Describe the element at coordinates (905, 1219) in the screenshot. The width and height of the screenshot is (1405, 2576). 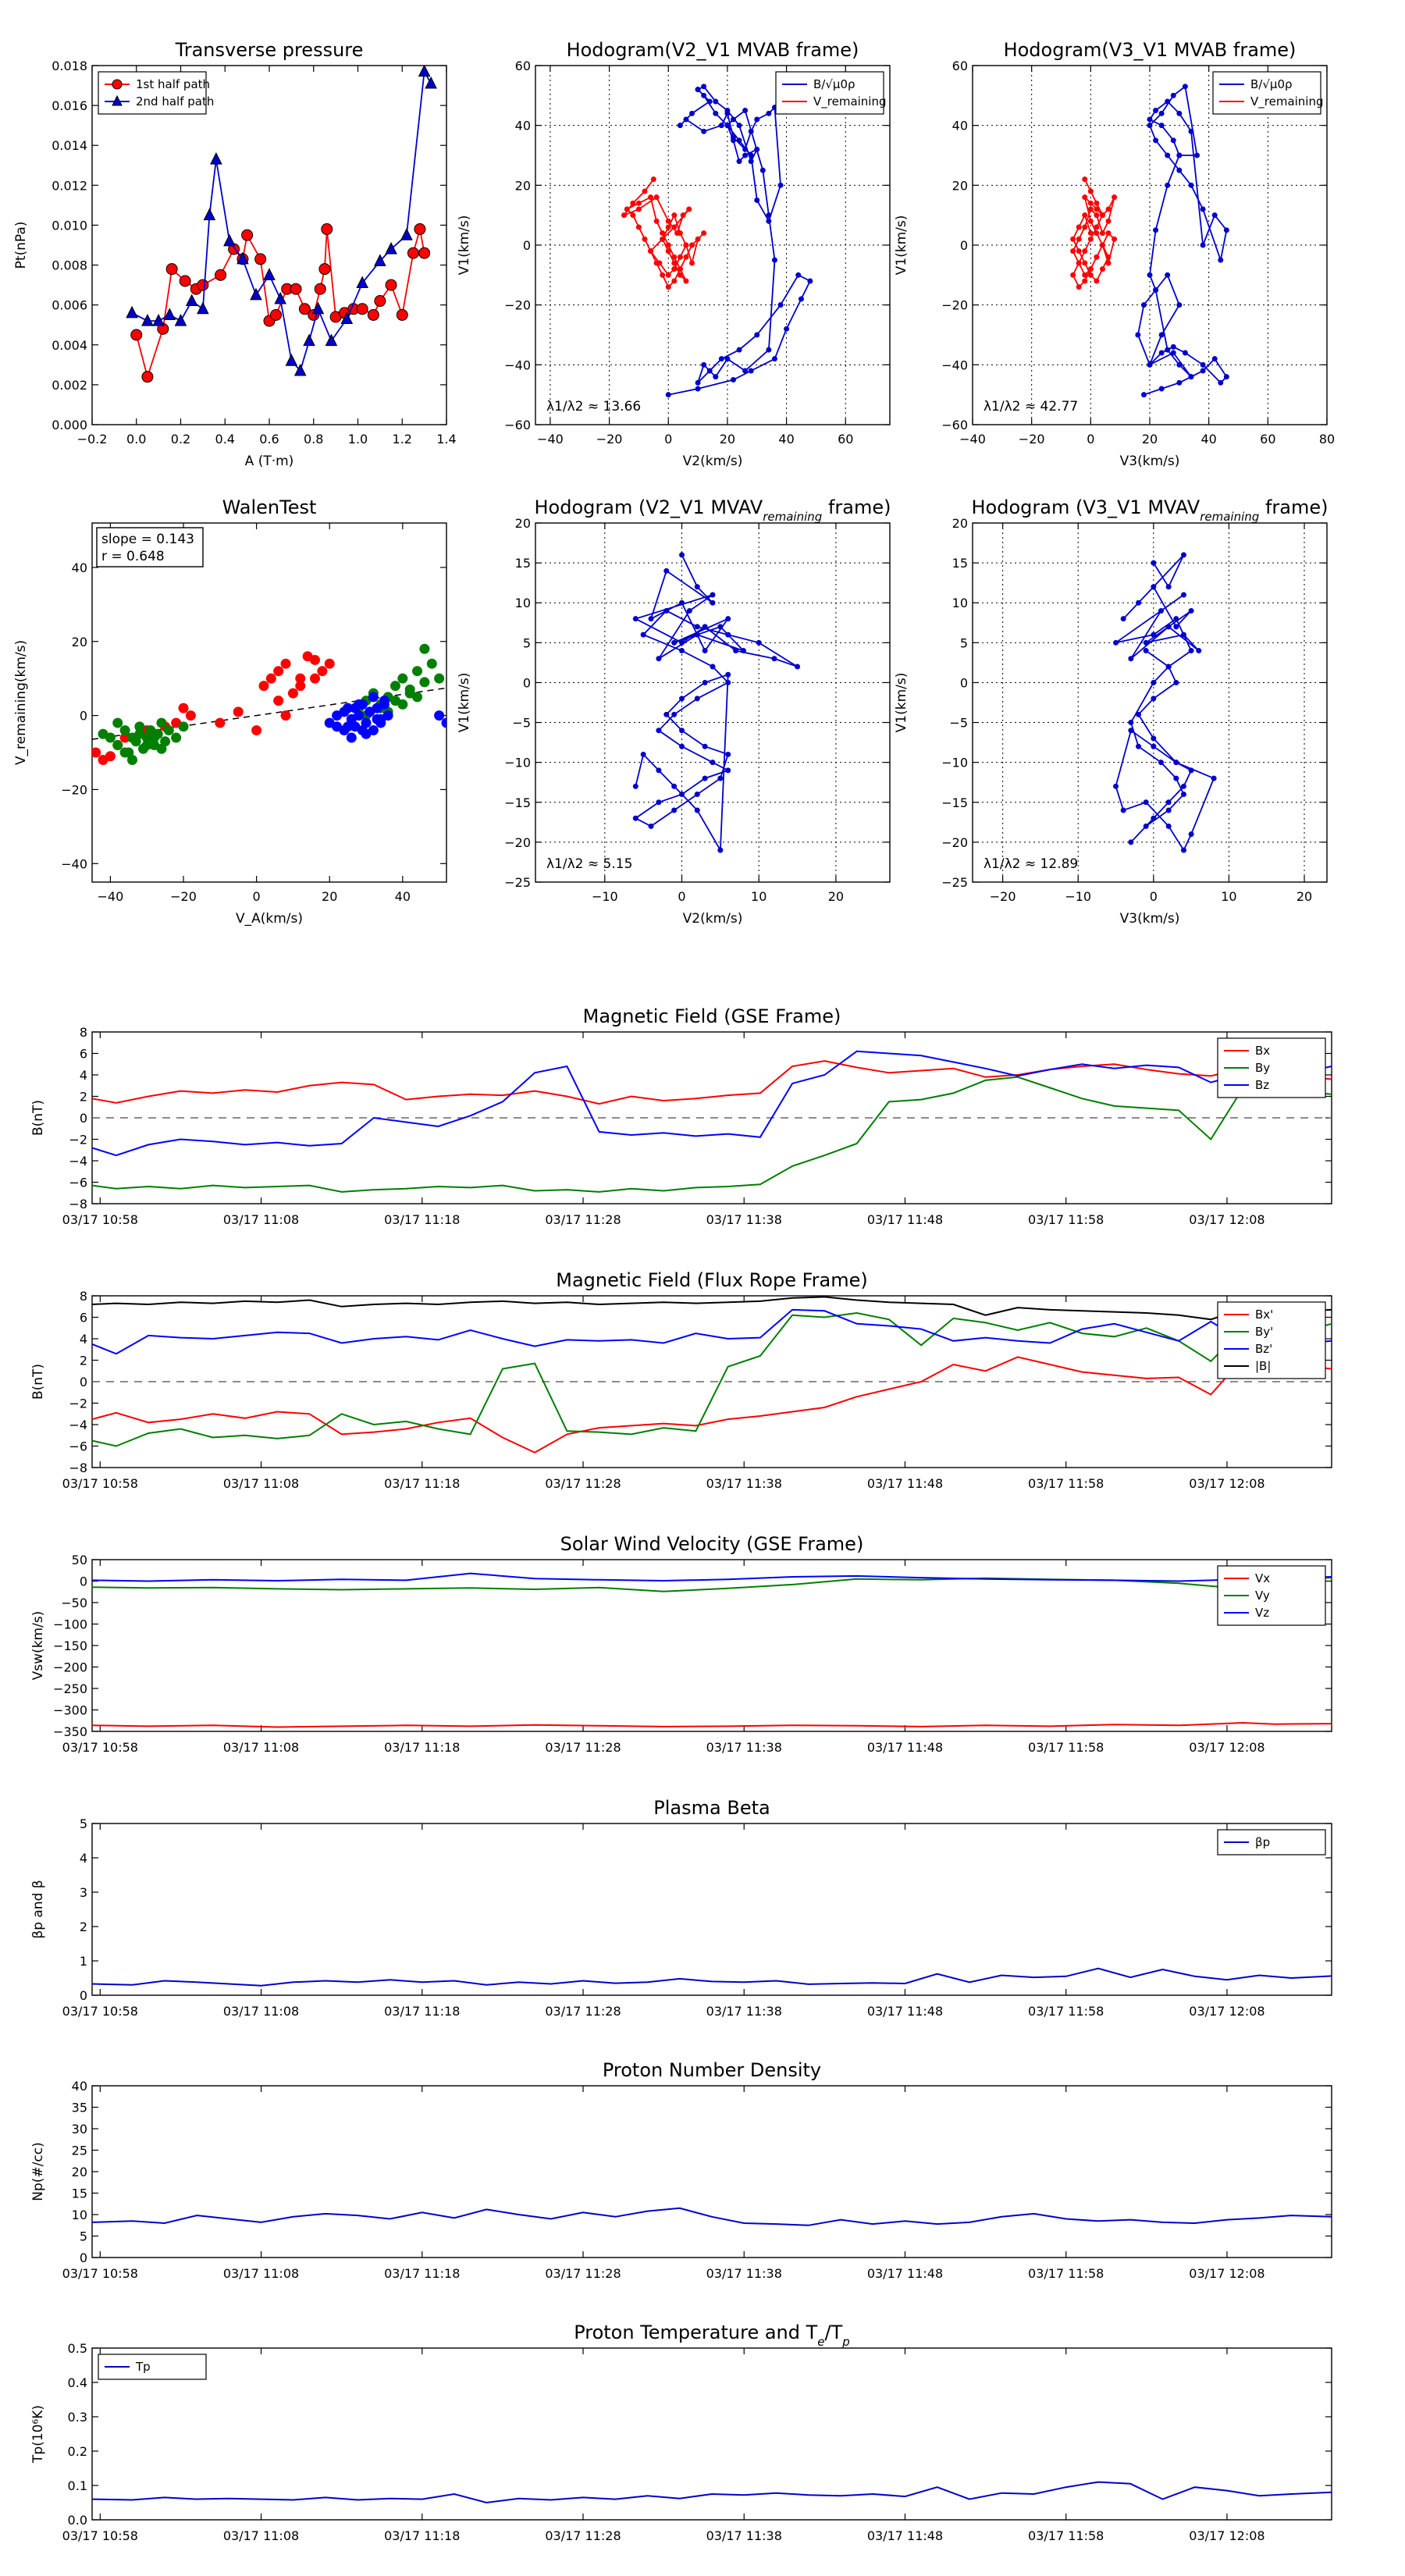
I see `x-tick-label: 03/17 11:48` at that location.